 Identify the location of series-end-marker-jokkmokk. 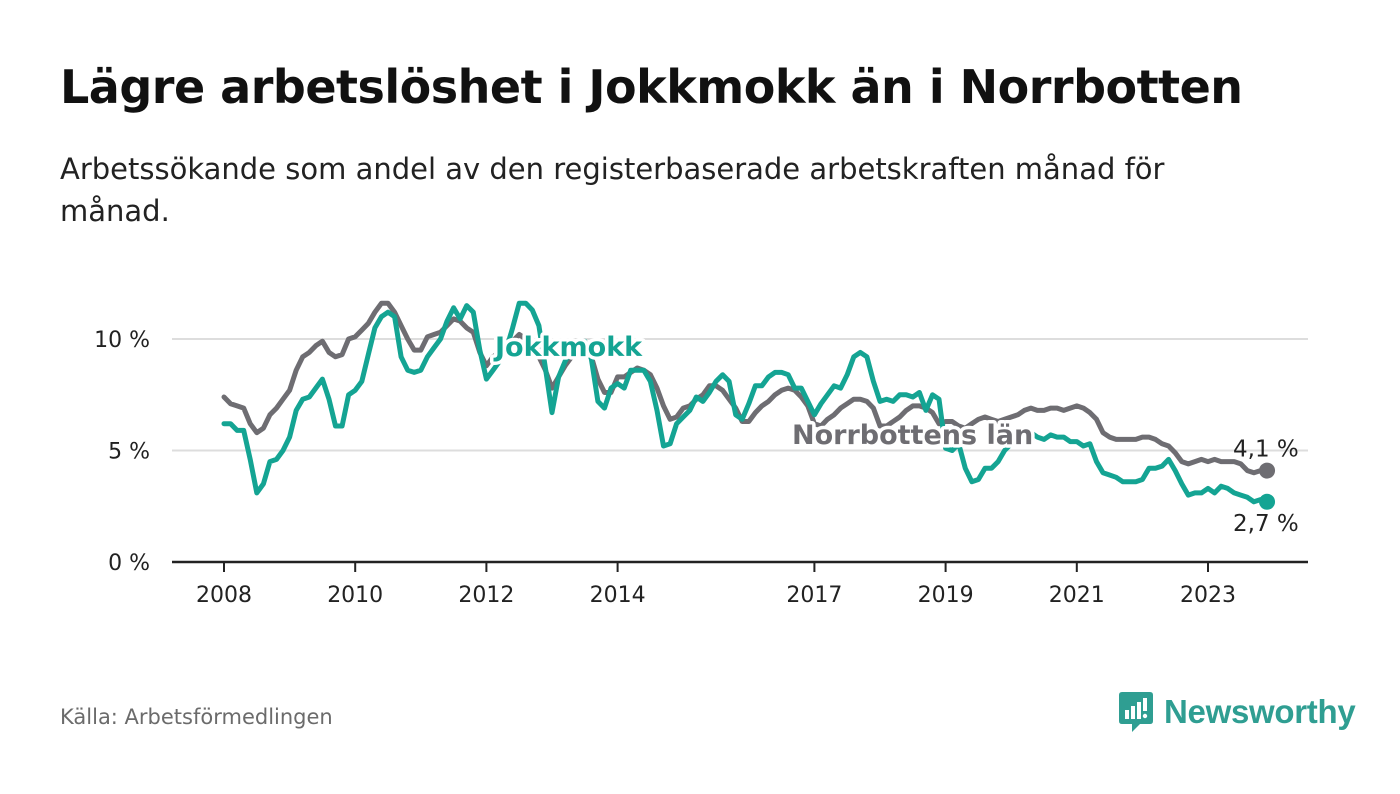
(1267, 501).